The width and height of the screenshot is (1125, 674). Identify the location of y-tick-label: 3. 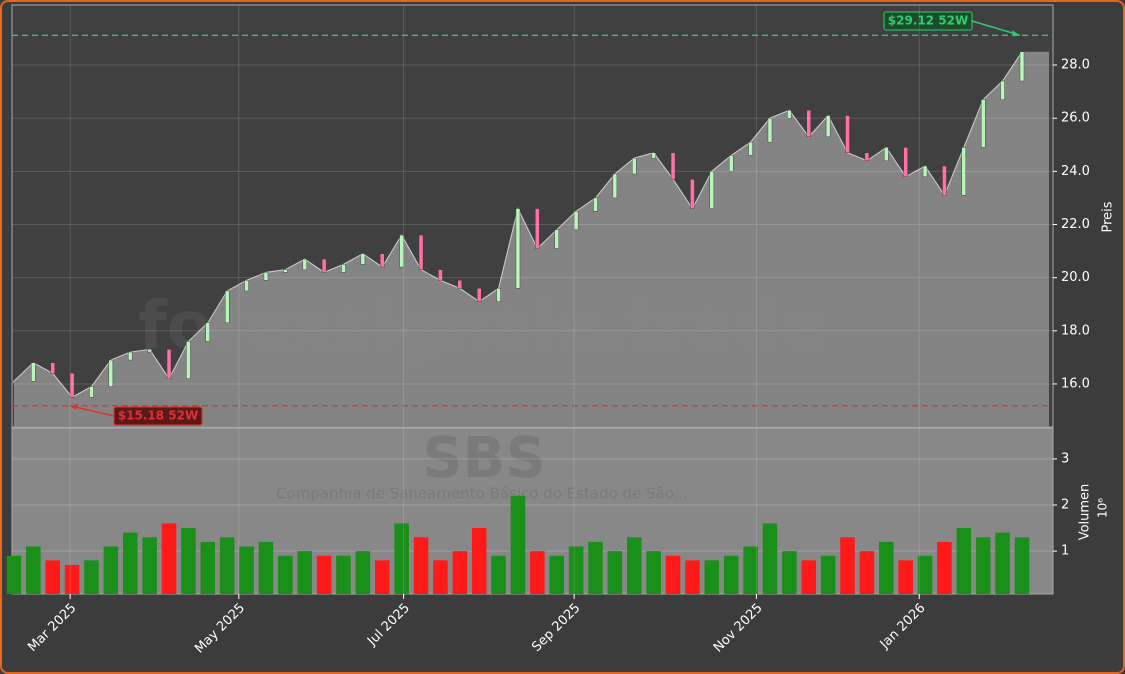
(1065, 458).